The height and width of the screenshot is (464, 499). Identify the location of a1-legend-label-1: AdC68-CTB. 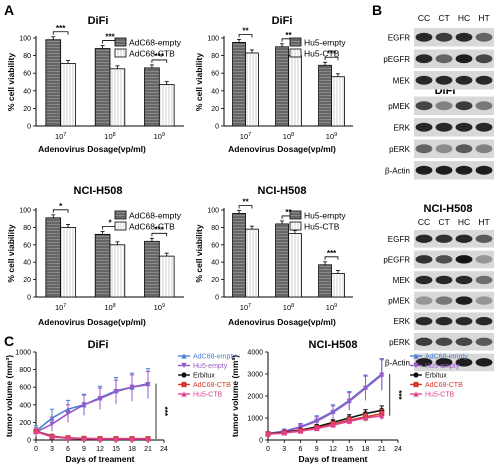
(152, 54).